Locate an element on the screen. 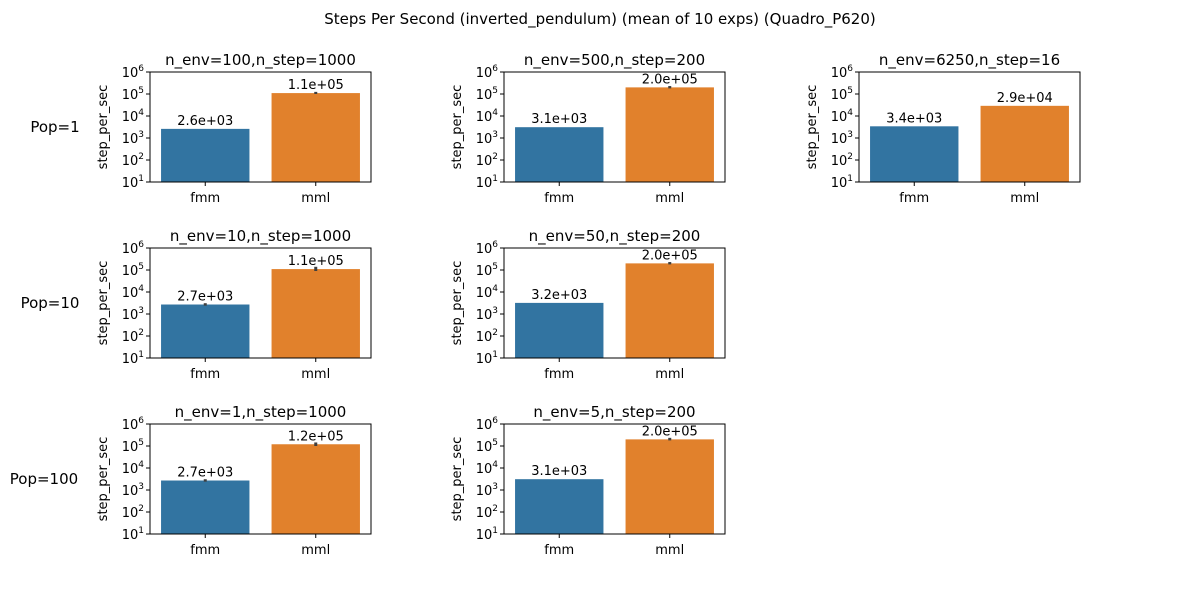 This screenshot has width=1200, height=600. subplot-title: n_env=500,n_step=200 is located at coordinates (614, 60).